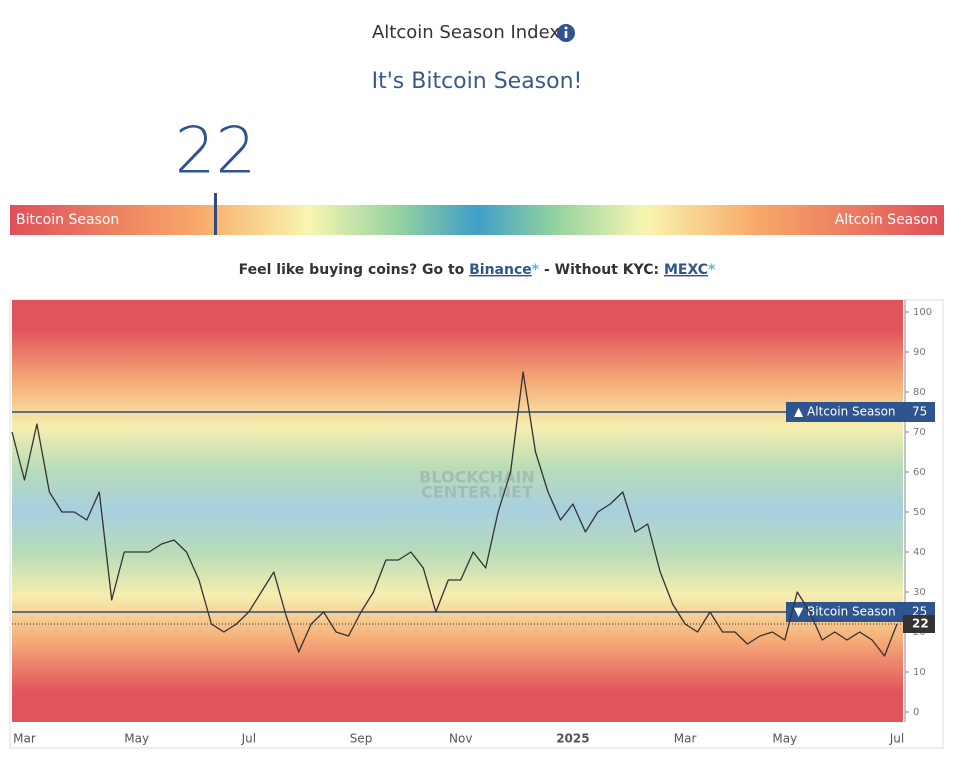  What do you see at coordinates (919, 412) in the screenshot?
I see `reference-value: 75` at bounding box center [919, 412].